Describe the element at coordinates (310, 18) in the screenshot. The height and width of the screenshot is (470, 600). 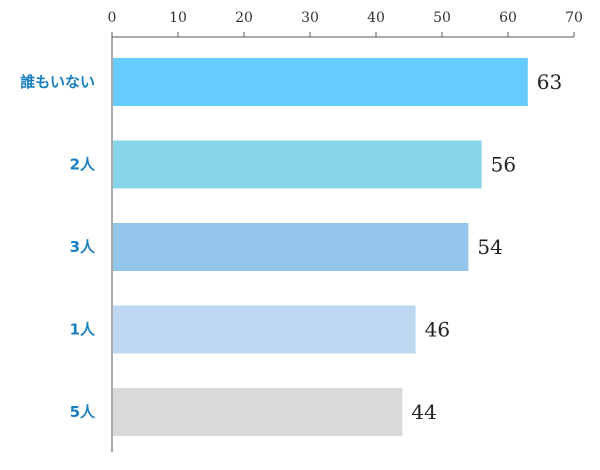
I see `x-tick-label: 30` at that location.